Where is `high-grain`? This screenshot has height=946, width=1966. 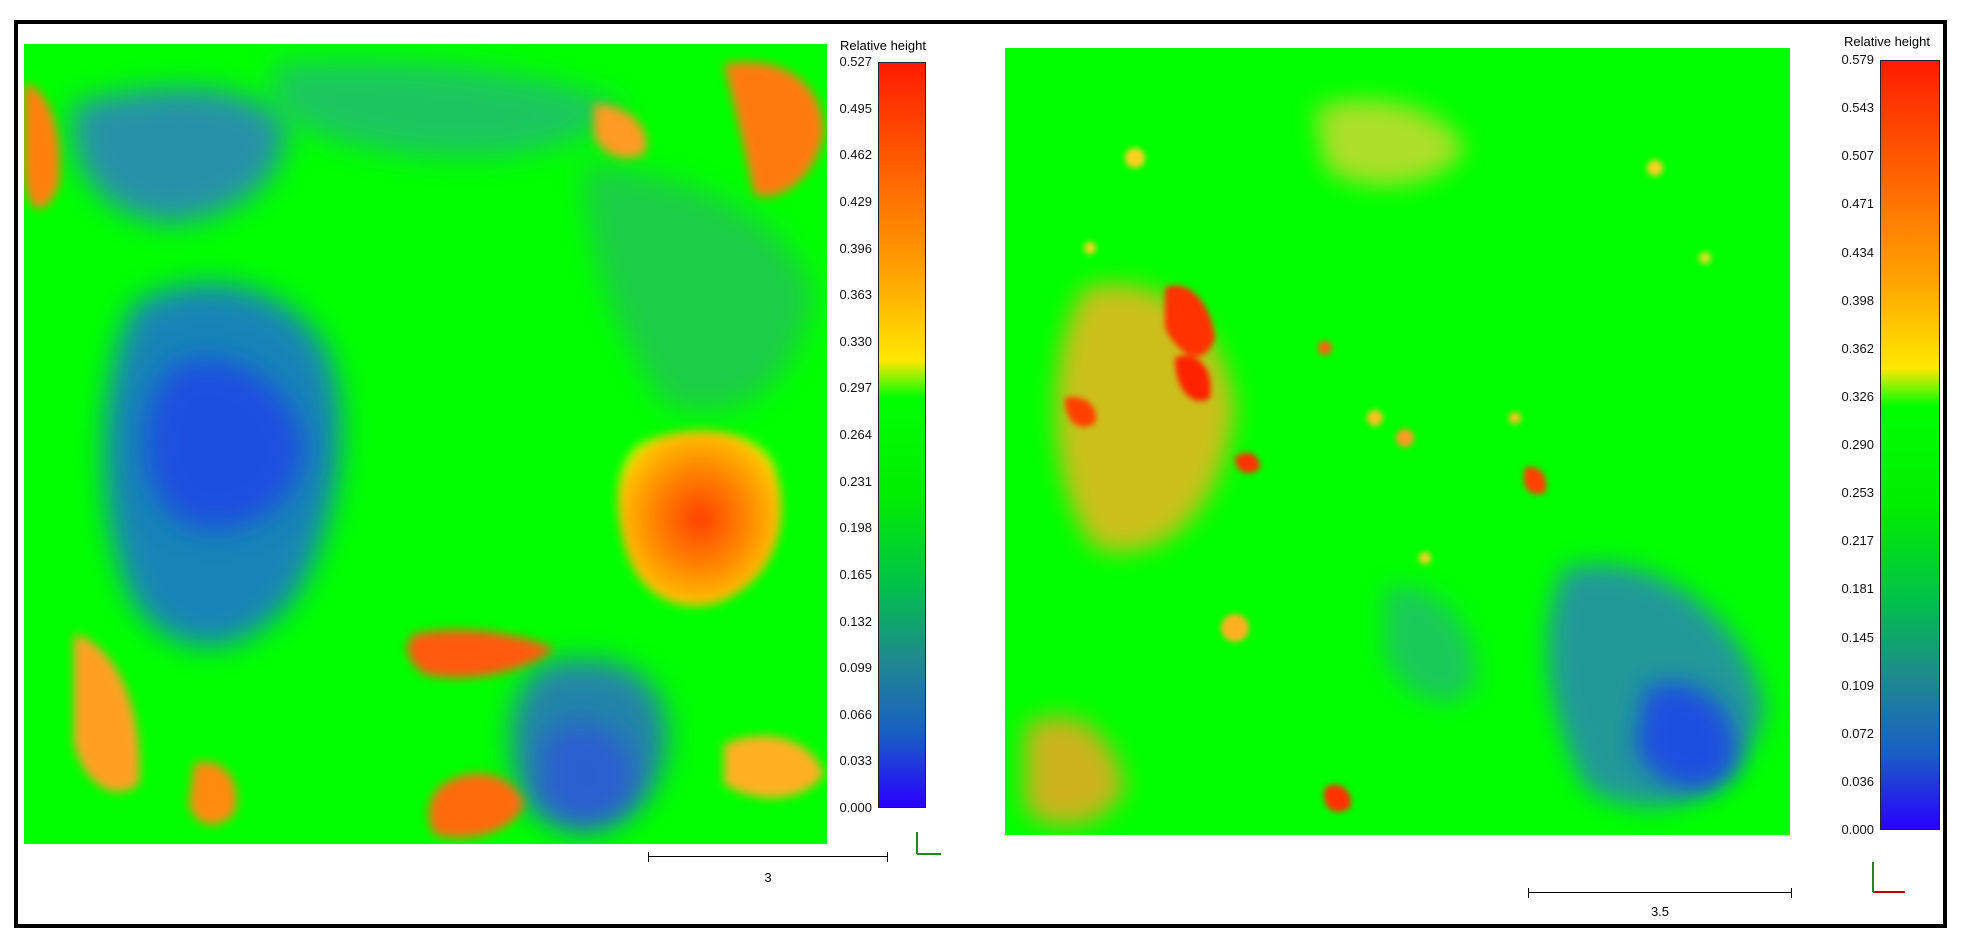 high-grain is located at coordinates (699, 518).